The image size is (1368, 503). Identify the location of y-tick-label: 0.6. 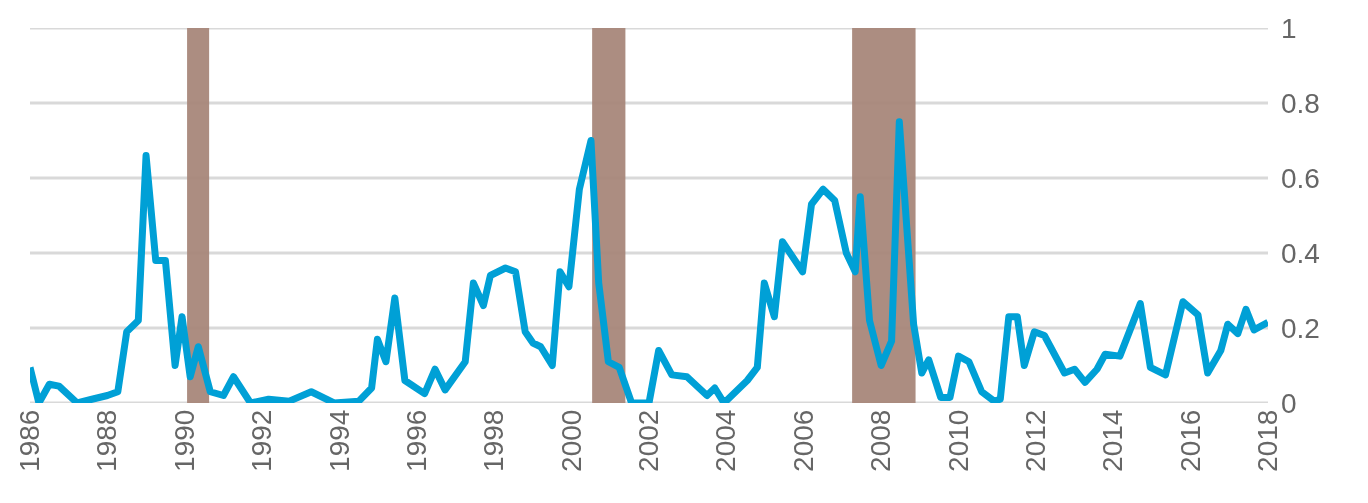
(1300, 178).